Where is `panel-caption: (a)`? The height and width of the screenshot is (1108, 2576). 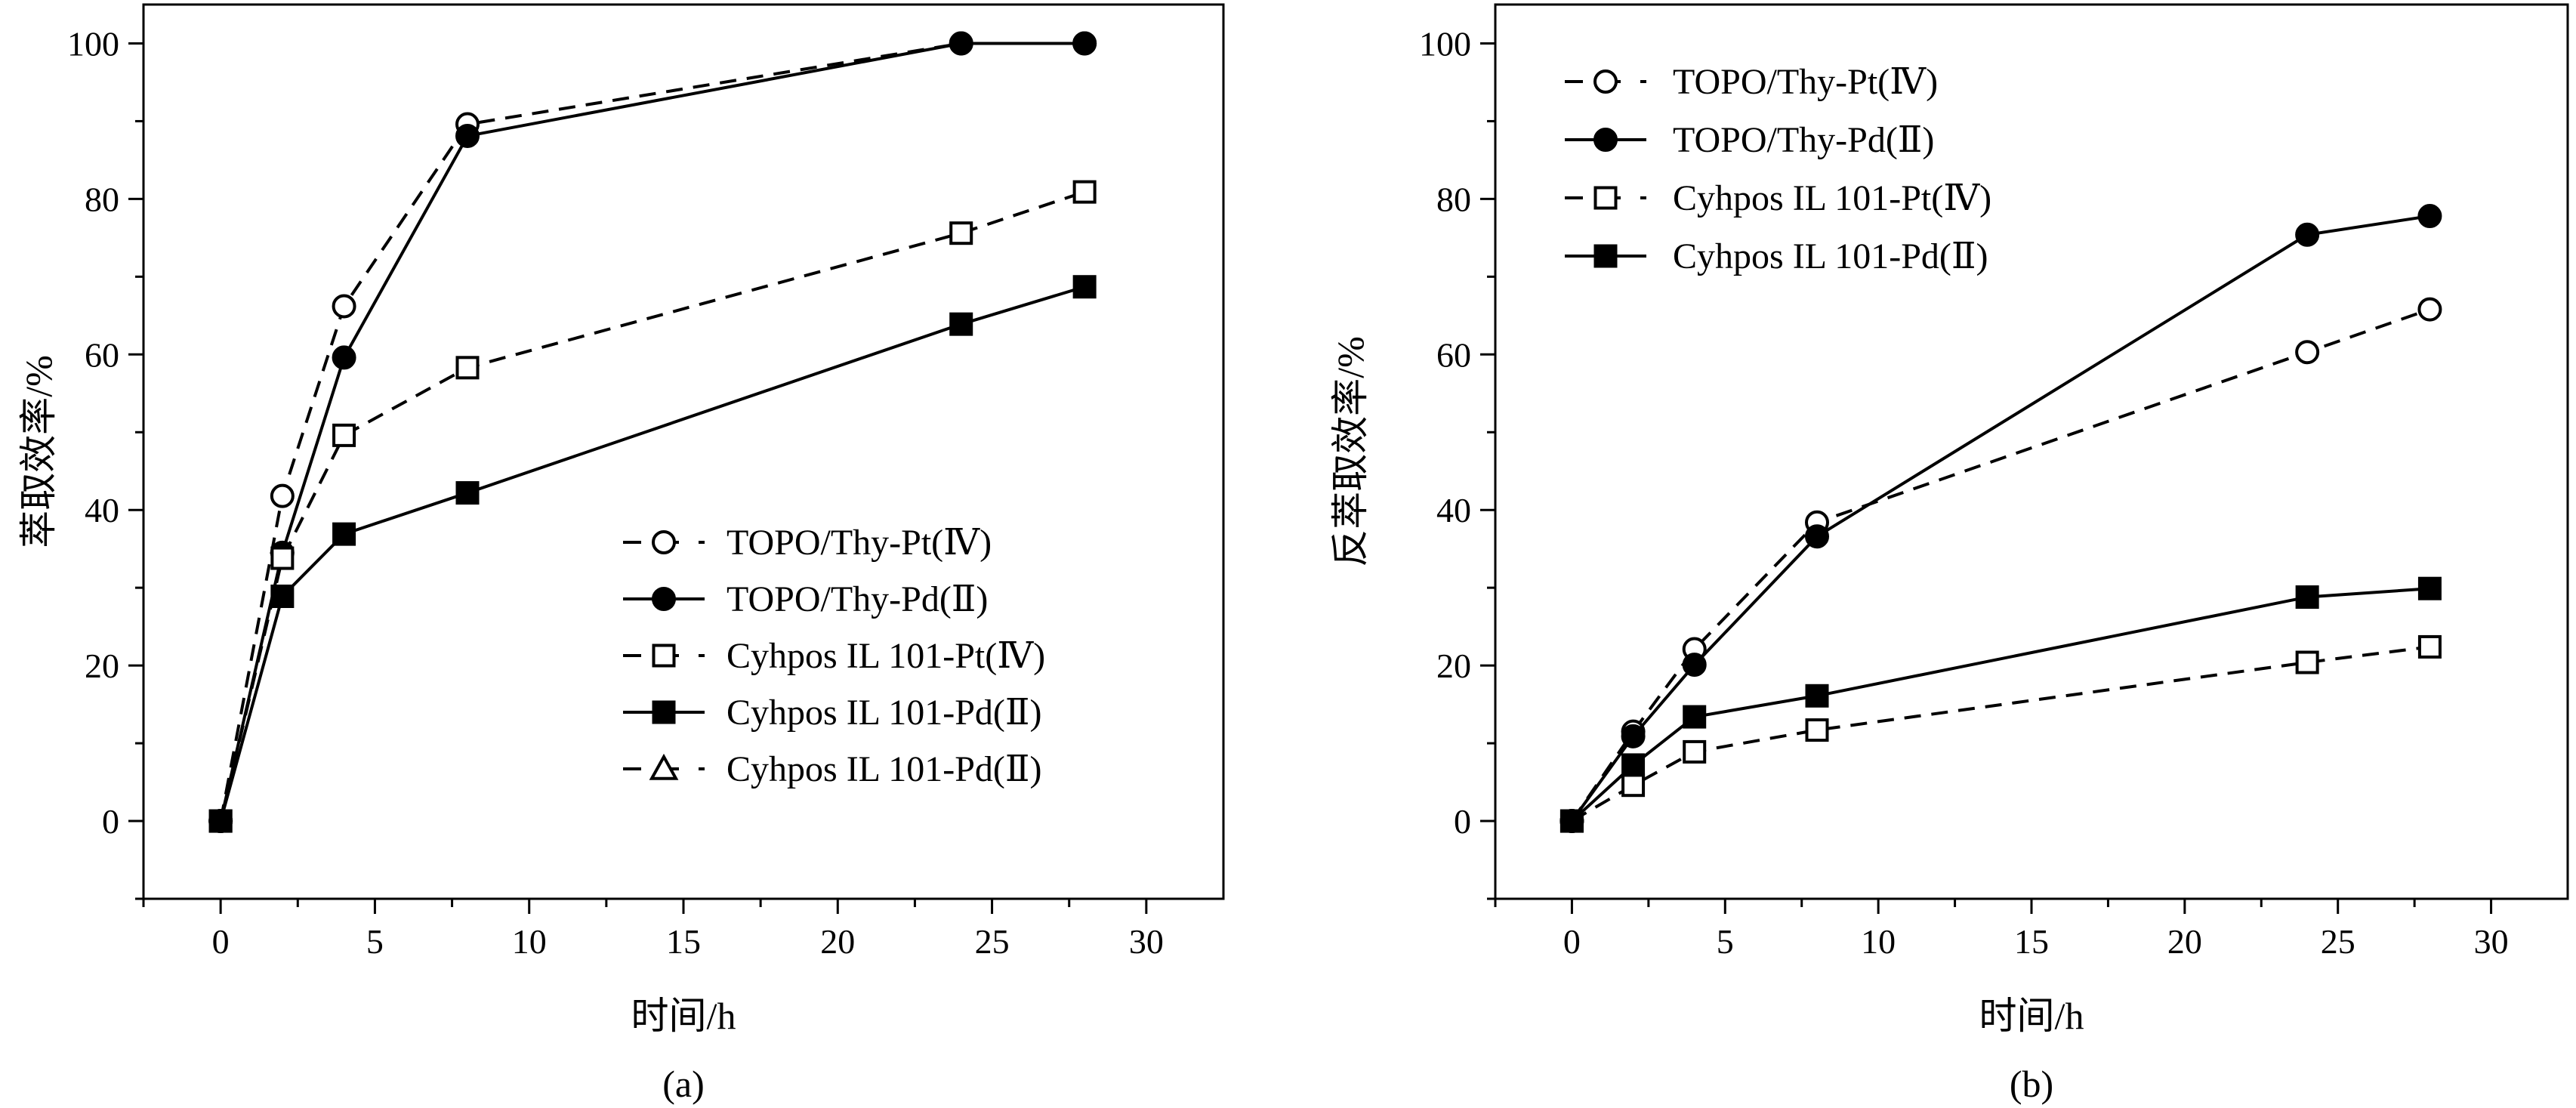
panel-caption: (a) is located at coordinates (683, 1084).